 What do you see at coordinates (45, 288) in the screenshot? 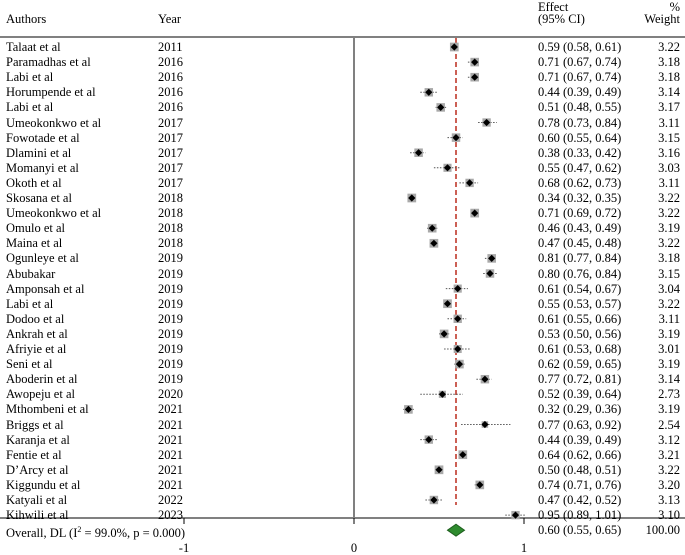
I see `study-author: Amponsah et al` at bounding box center [45, 288].